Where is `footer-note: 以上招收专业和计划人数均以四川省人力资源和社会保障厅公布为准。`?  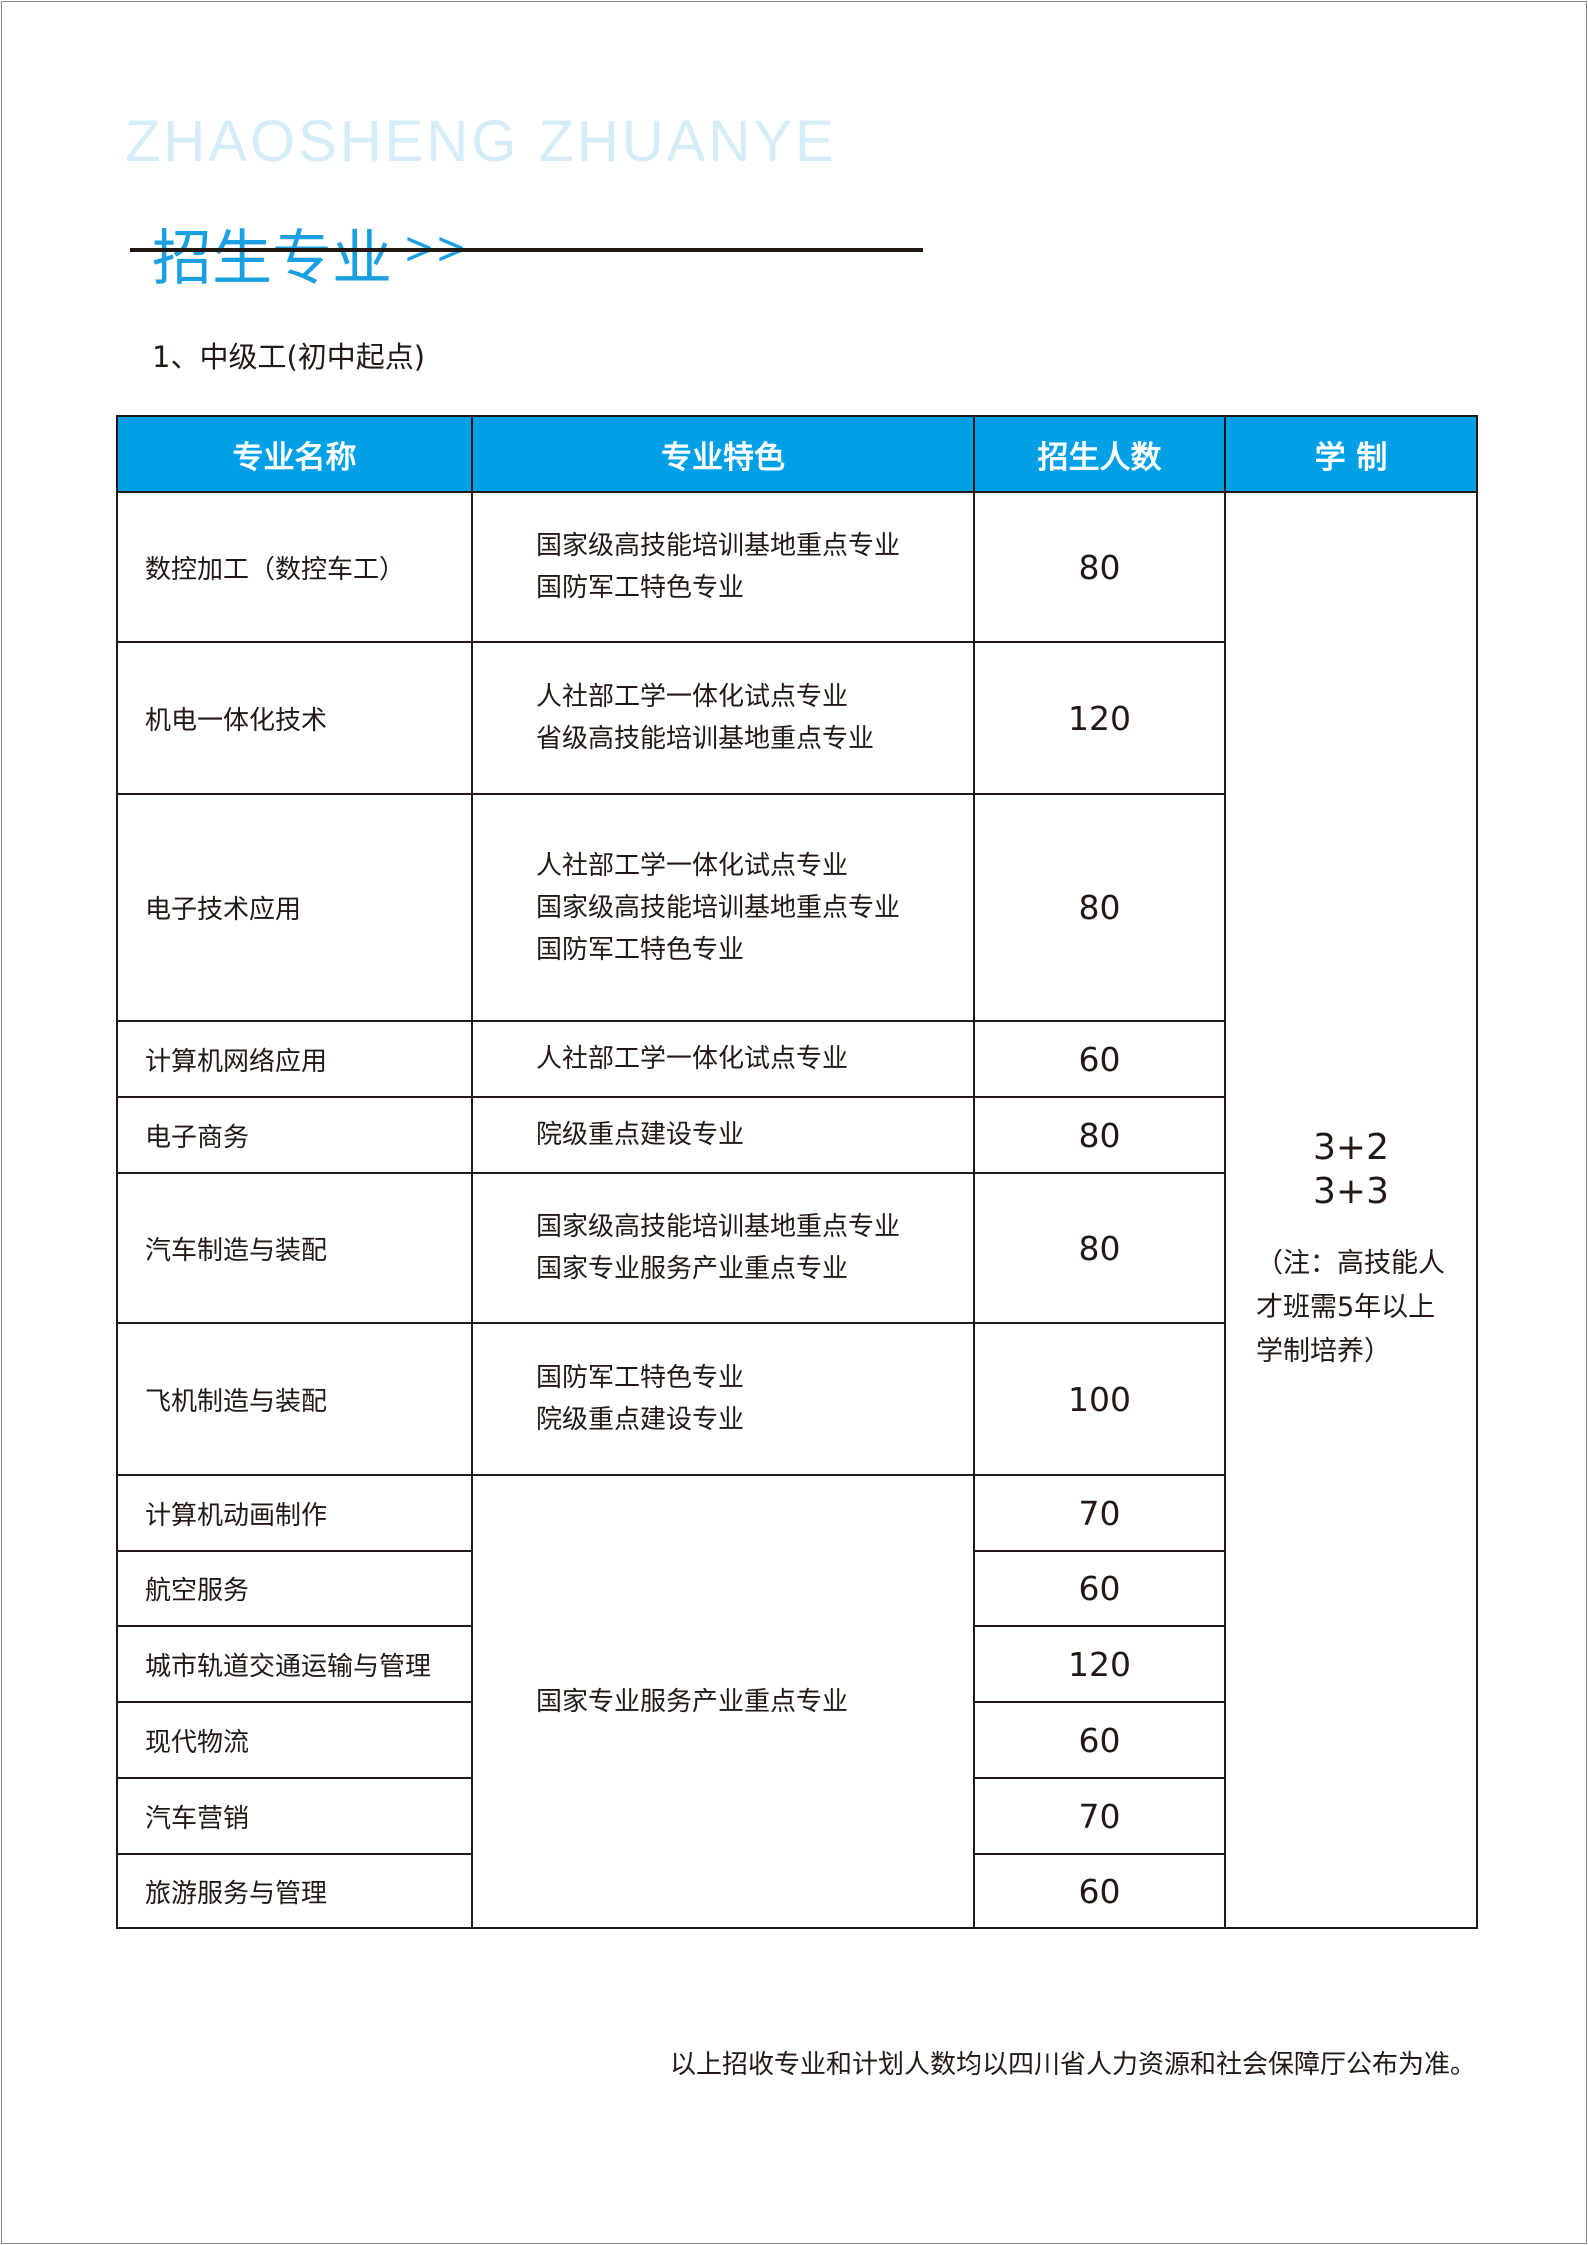 footer-note: 以上招收专业和计划人数均以四川省人力资源和社会保障厅公布为准。 is located at coordinates (1072, 2065).